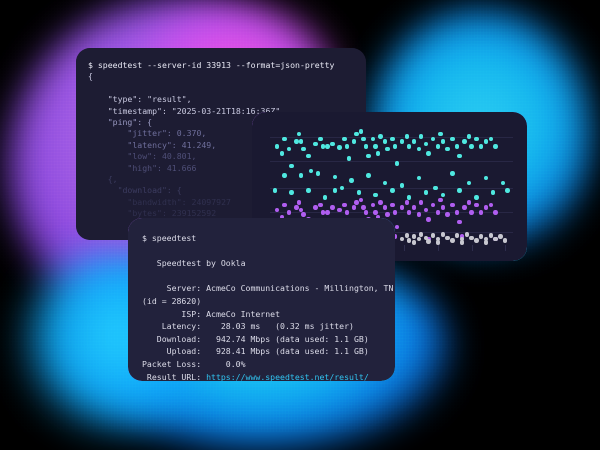  What do you see at coordinates (172, 300) in the screenshot?
I see `summary-line: (id = 28620)` at bounding box center [172, 300].